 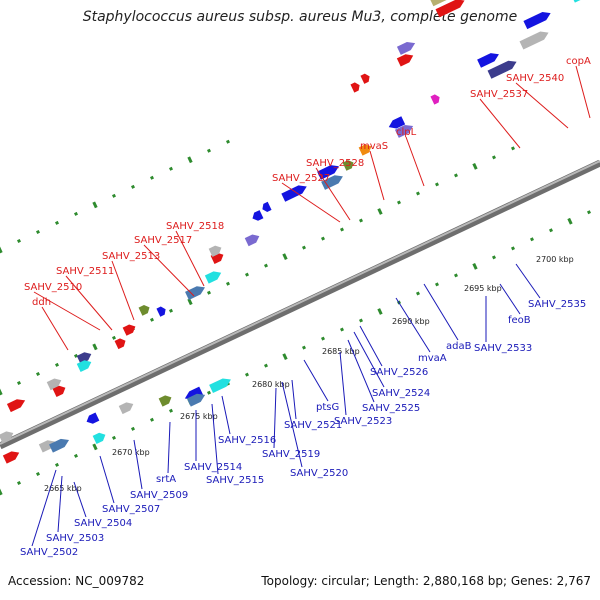 I want to click on gene-label-top: SAHV_2528, so click(x=335, y=163).